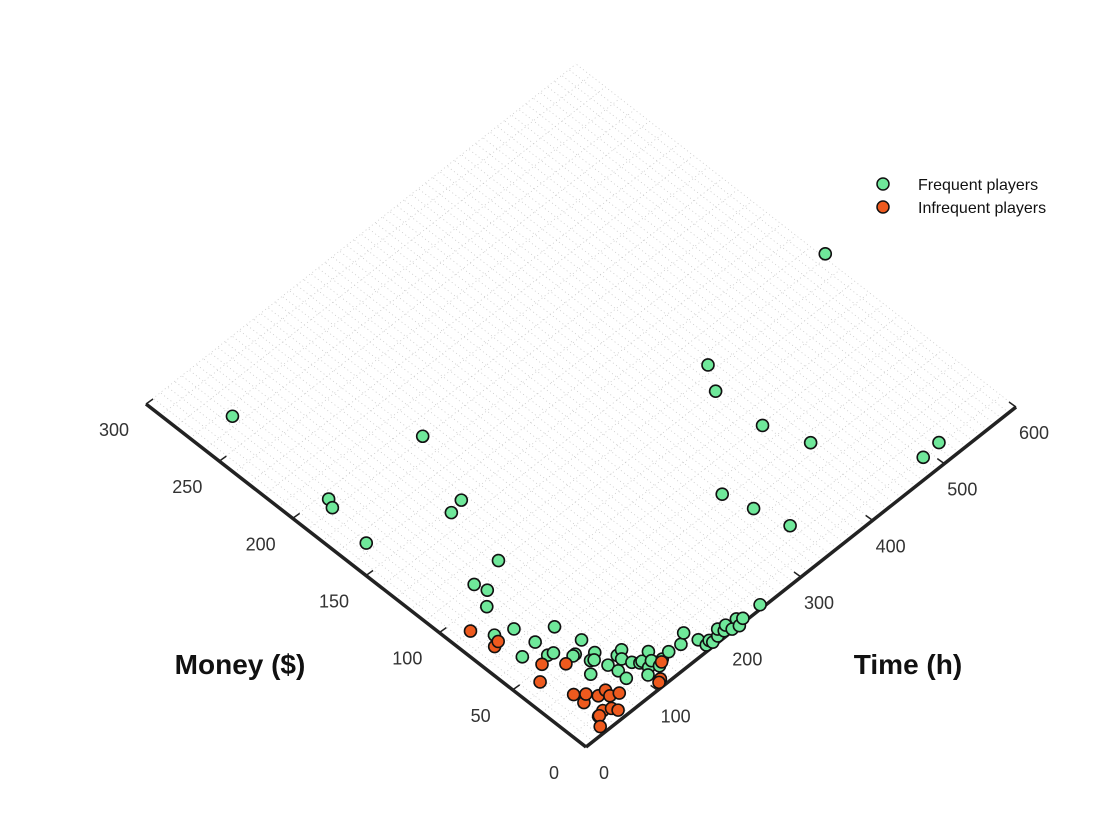 The width and height of the screenshot is (1120, 840). What do you see at coordinates (604, 773) in the screenshot?
I see `time-tick-label: 0` at bounding box center [604, 773].